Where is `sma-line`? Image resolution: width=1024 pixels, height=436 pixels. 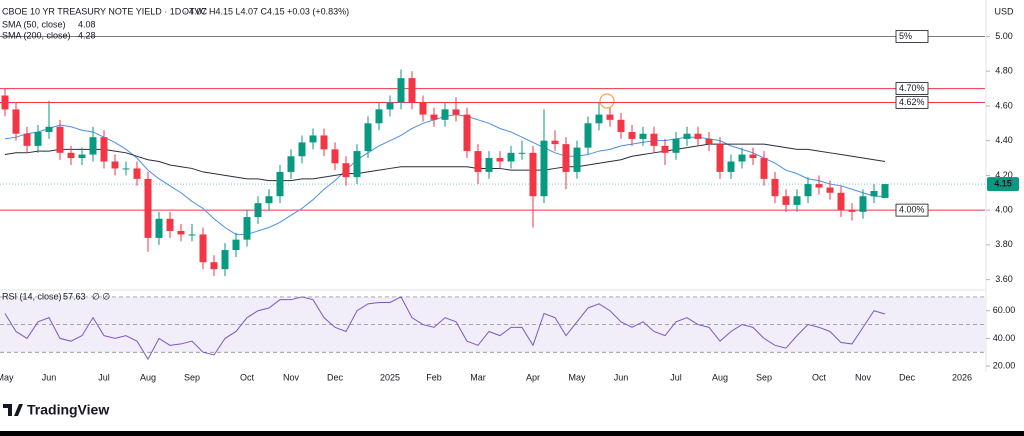
sma-line is located at coordinates (445, 162).